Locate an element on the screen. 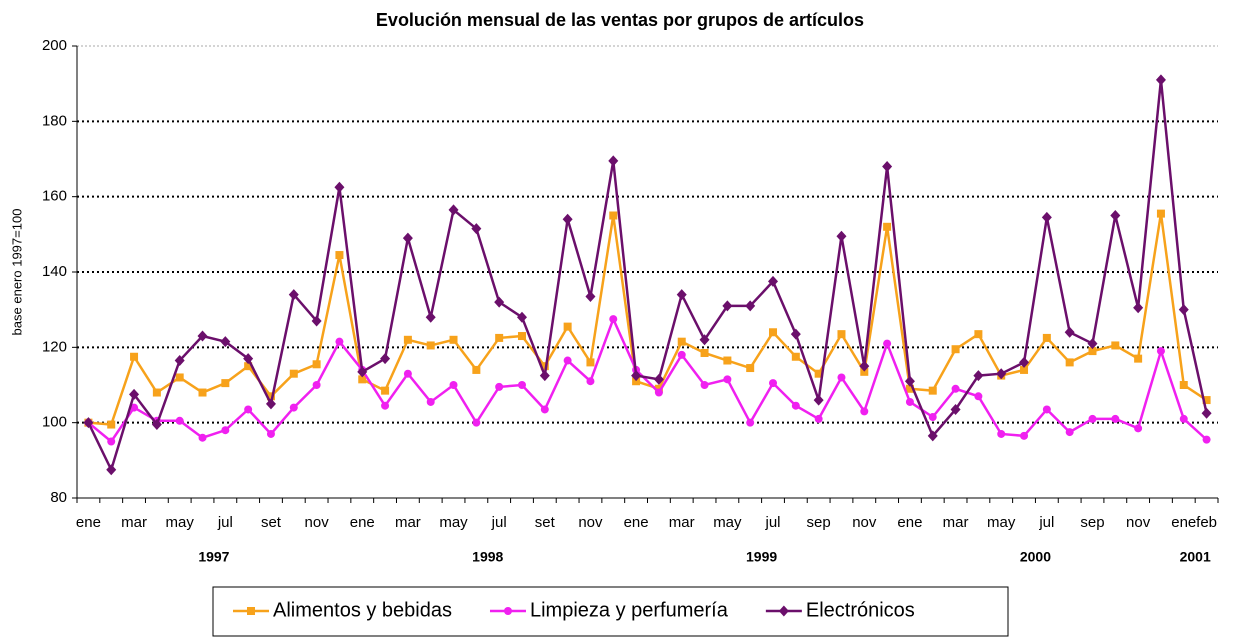  x-tick-label: sep is located at coordinates (819, 522).